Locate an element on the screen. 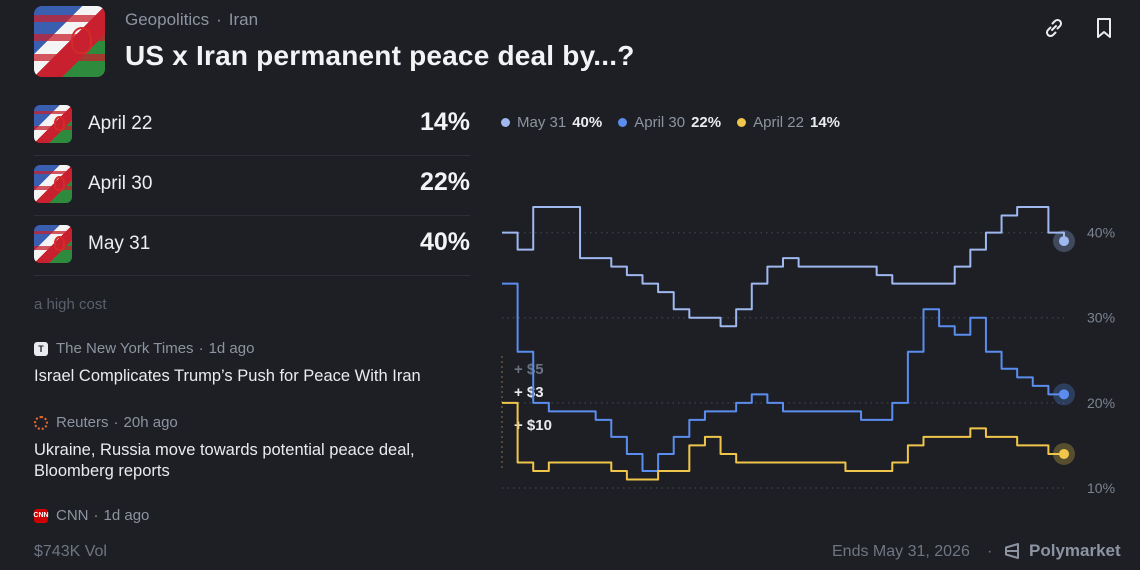 This screenshot has height=570, width=1140. news-age: 20h ago is located at coordinates (150, 422).